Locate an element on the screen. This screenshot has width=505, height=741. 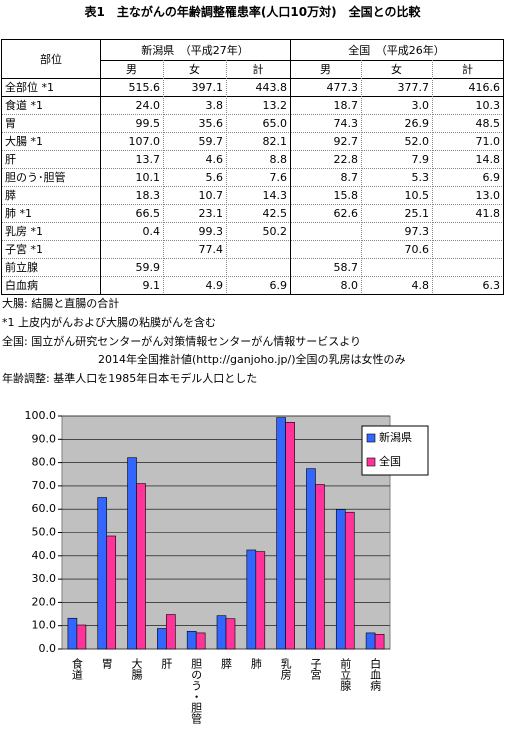
value-cell: 62.6 is located at coordinates (326, 213).